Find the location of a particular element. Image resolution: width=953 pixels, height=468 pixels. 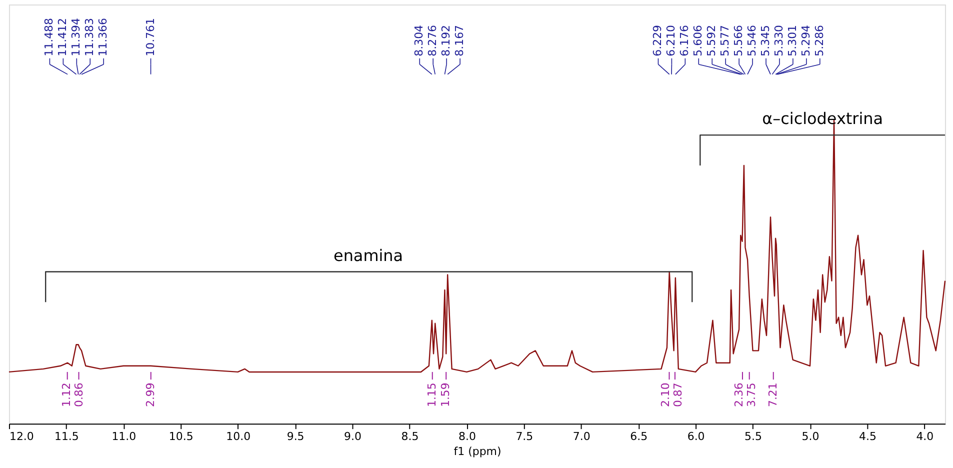

annotation: α–ciclodextrina is located at coordinates (823, 118).